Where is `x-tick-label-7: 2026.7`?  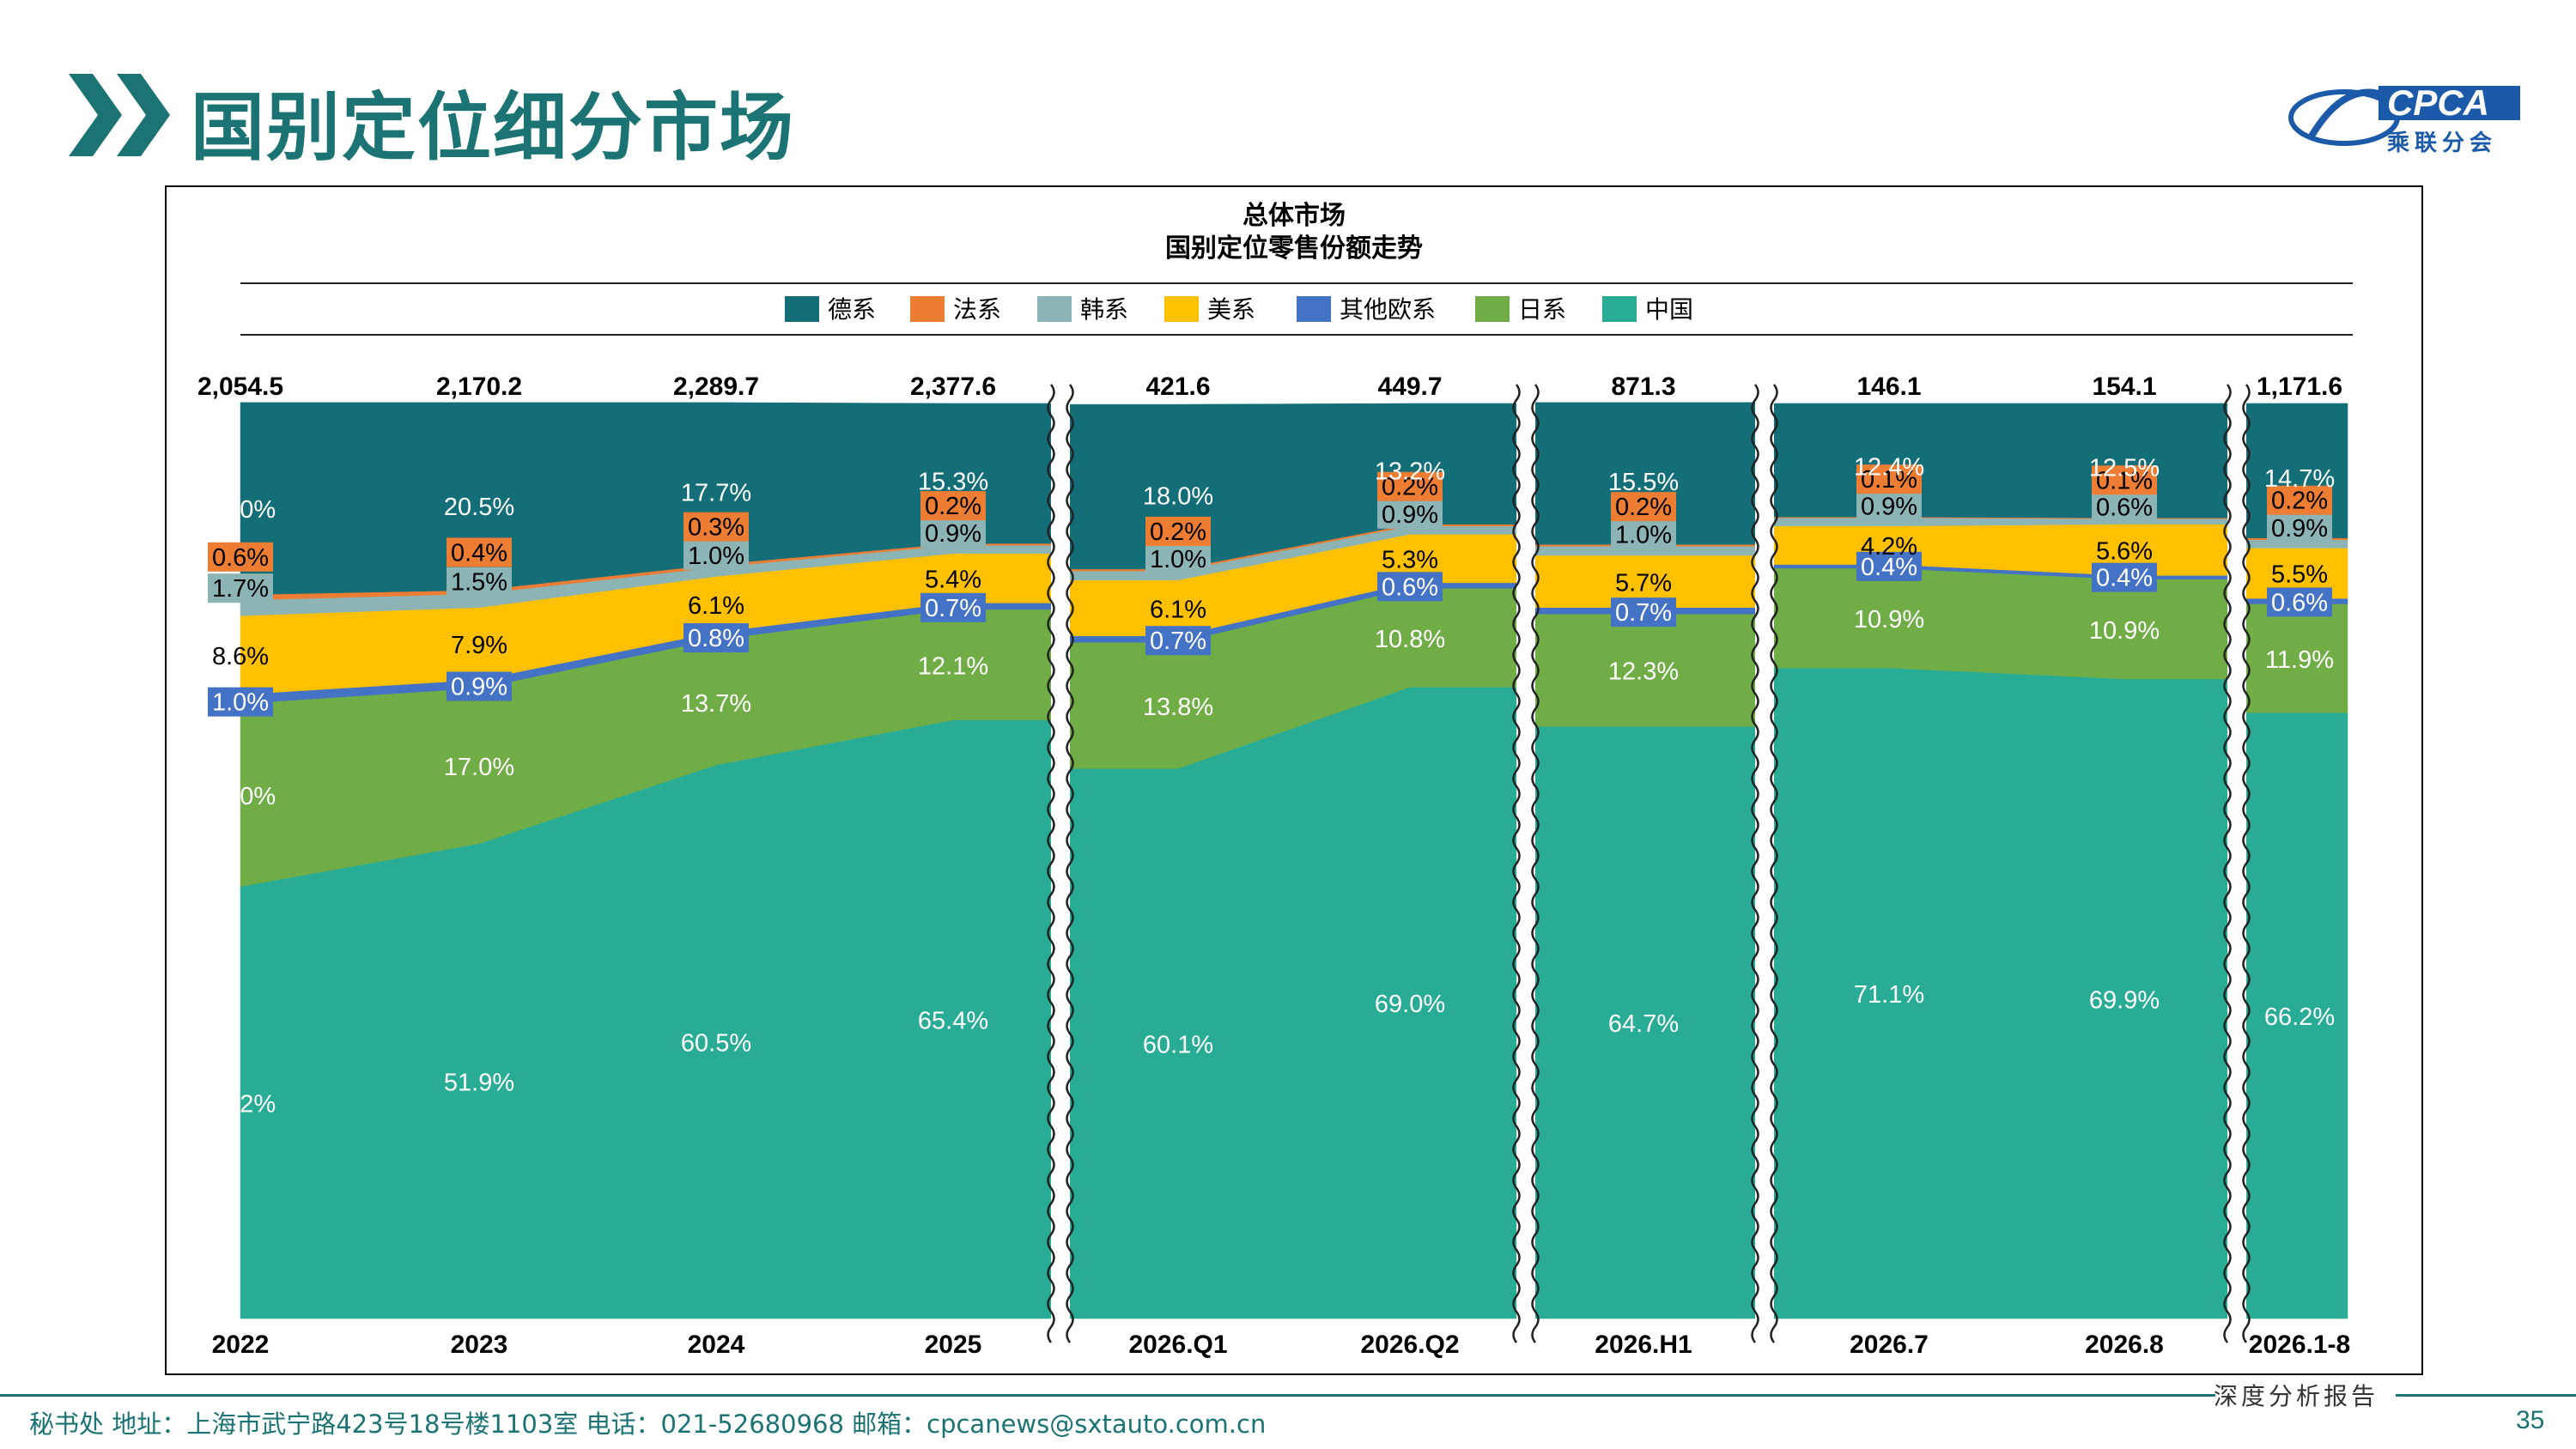
x-tick-label-7: 2026.7 is located at coordinates (1889, 1345).